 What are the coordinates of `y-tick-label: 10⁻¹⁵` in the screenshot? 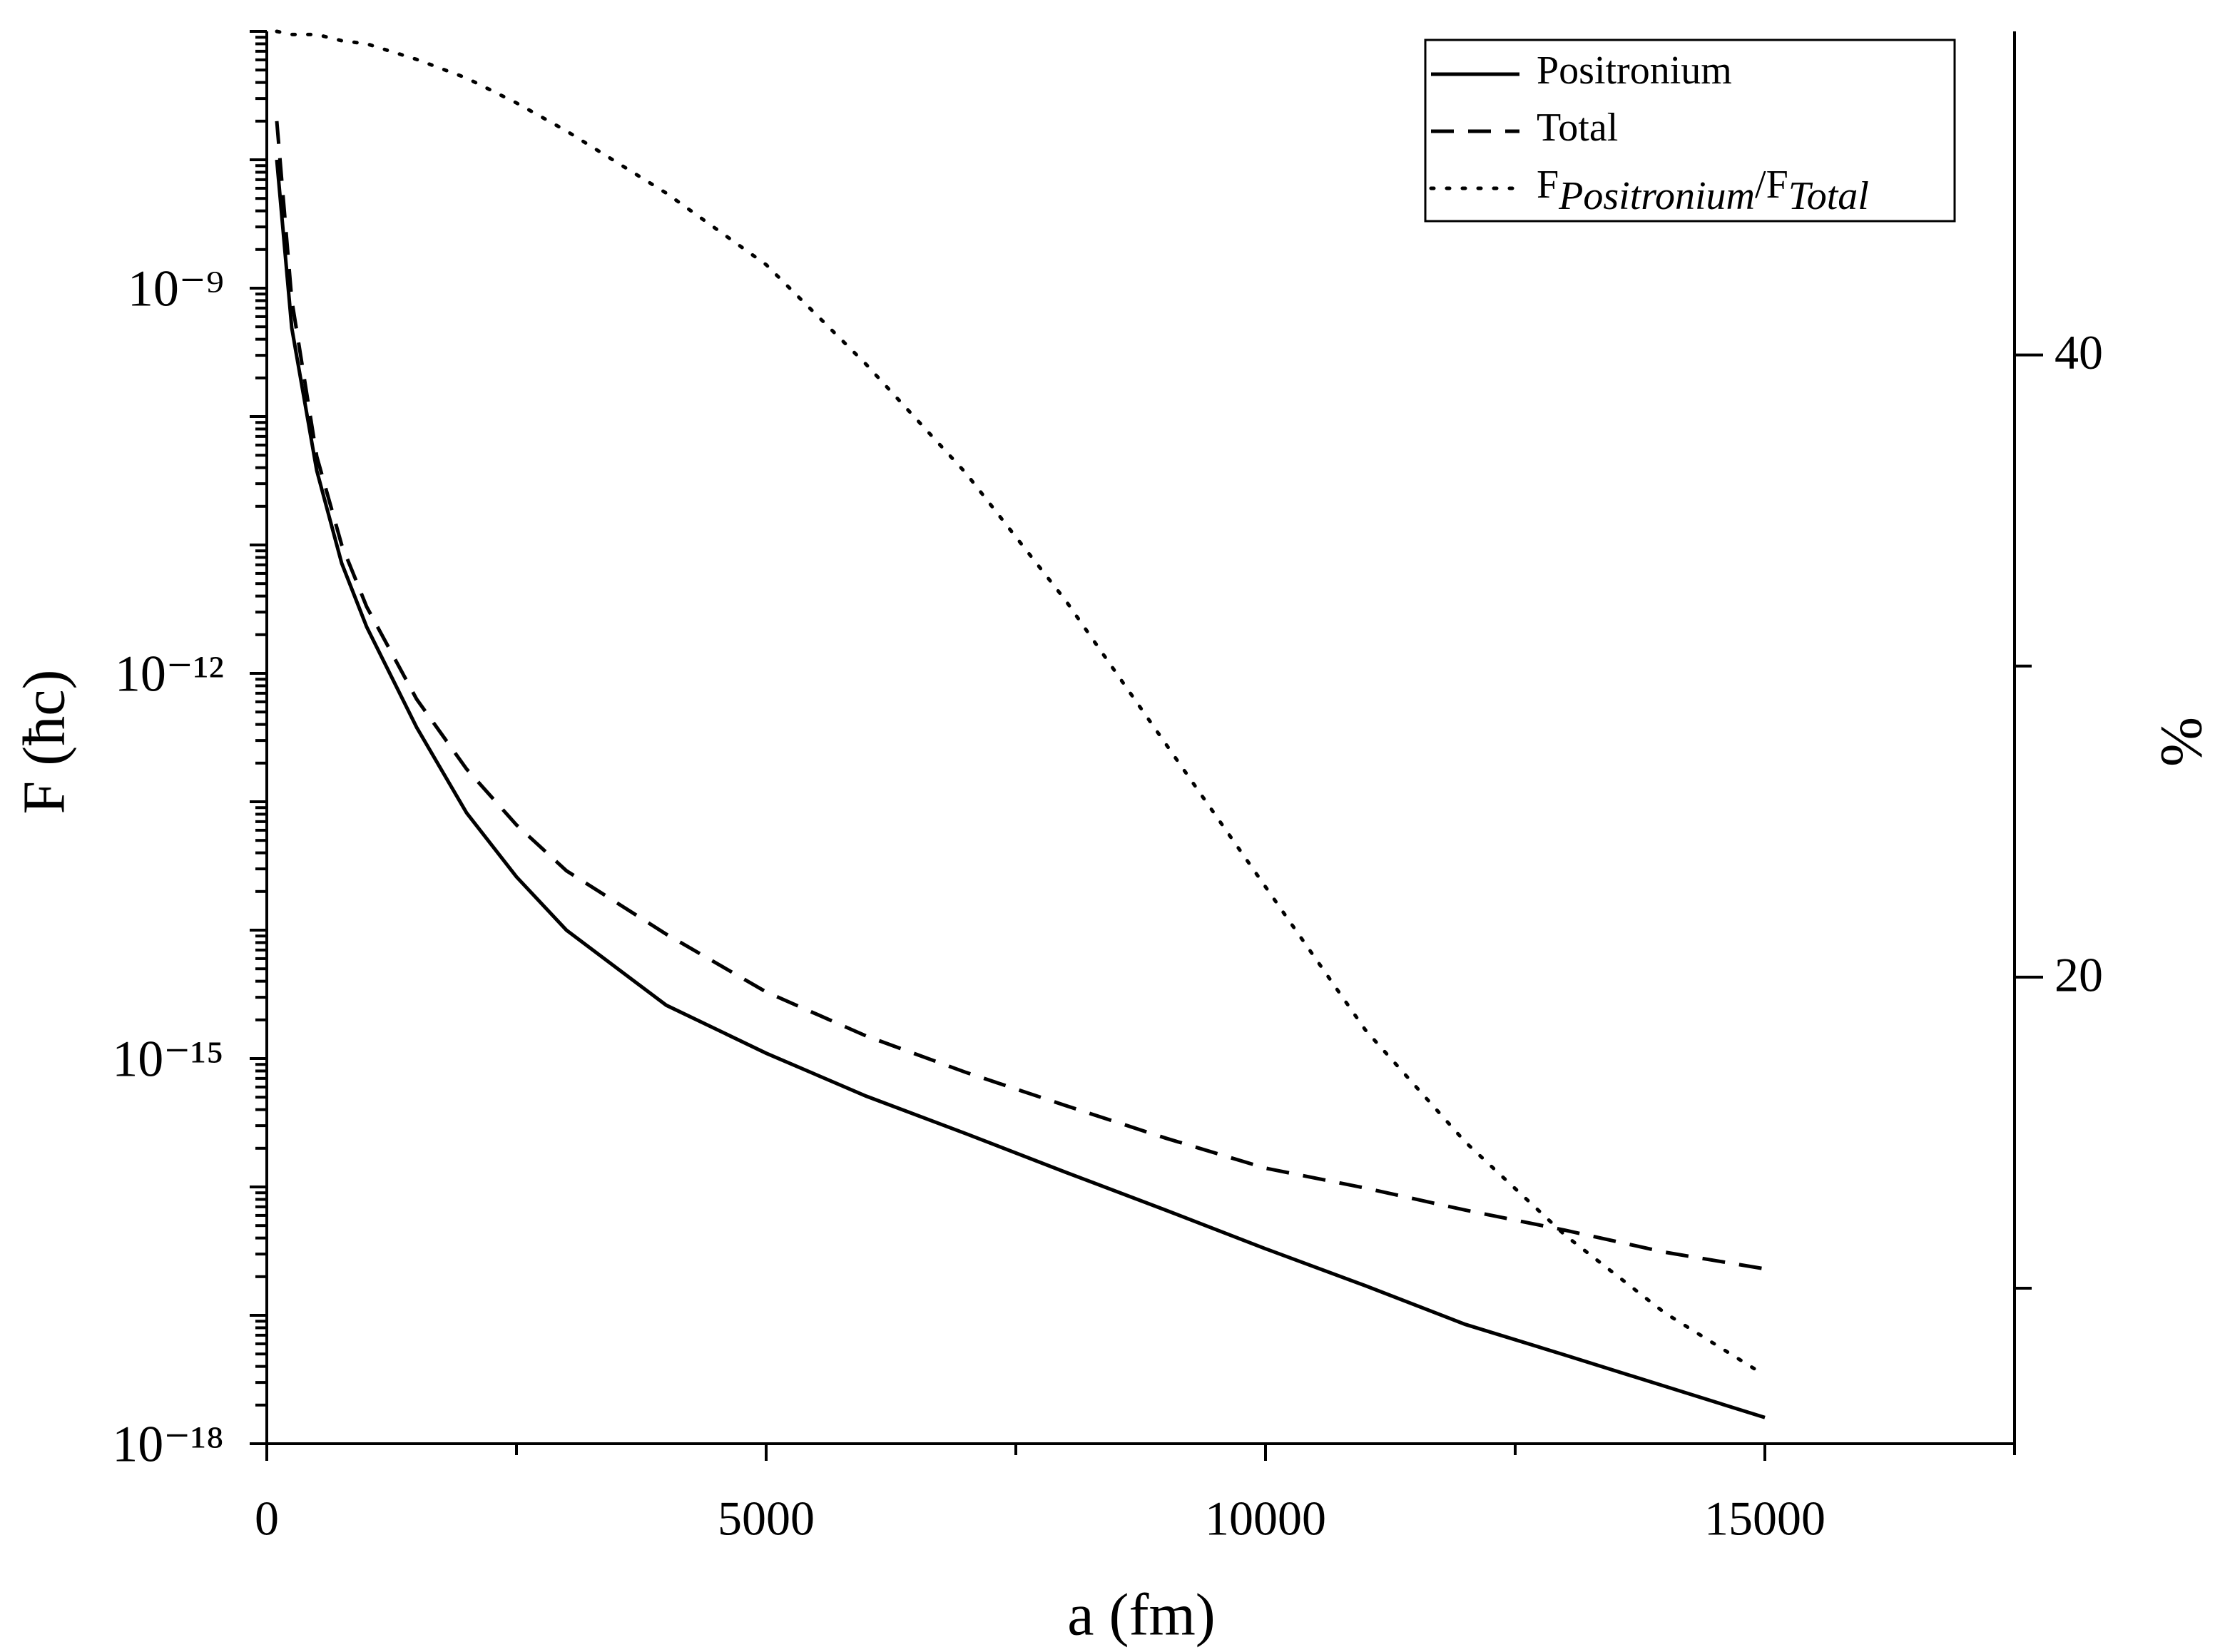 It's located at (168, 1059).